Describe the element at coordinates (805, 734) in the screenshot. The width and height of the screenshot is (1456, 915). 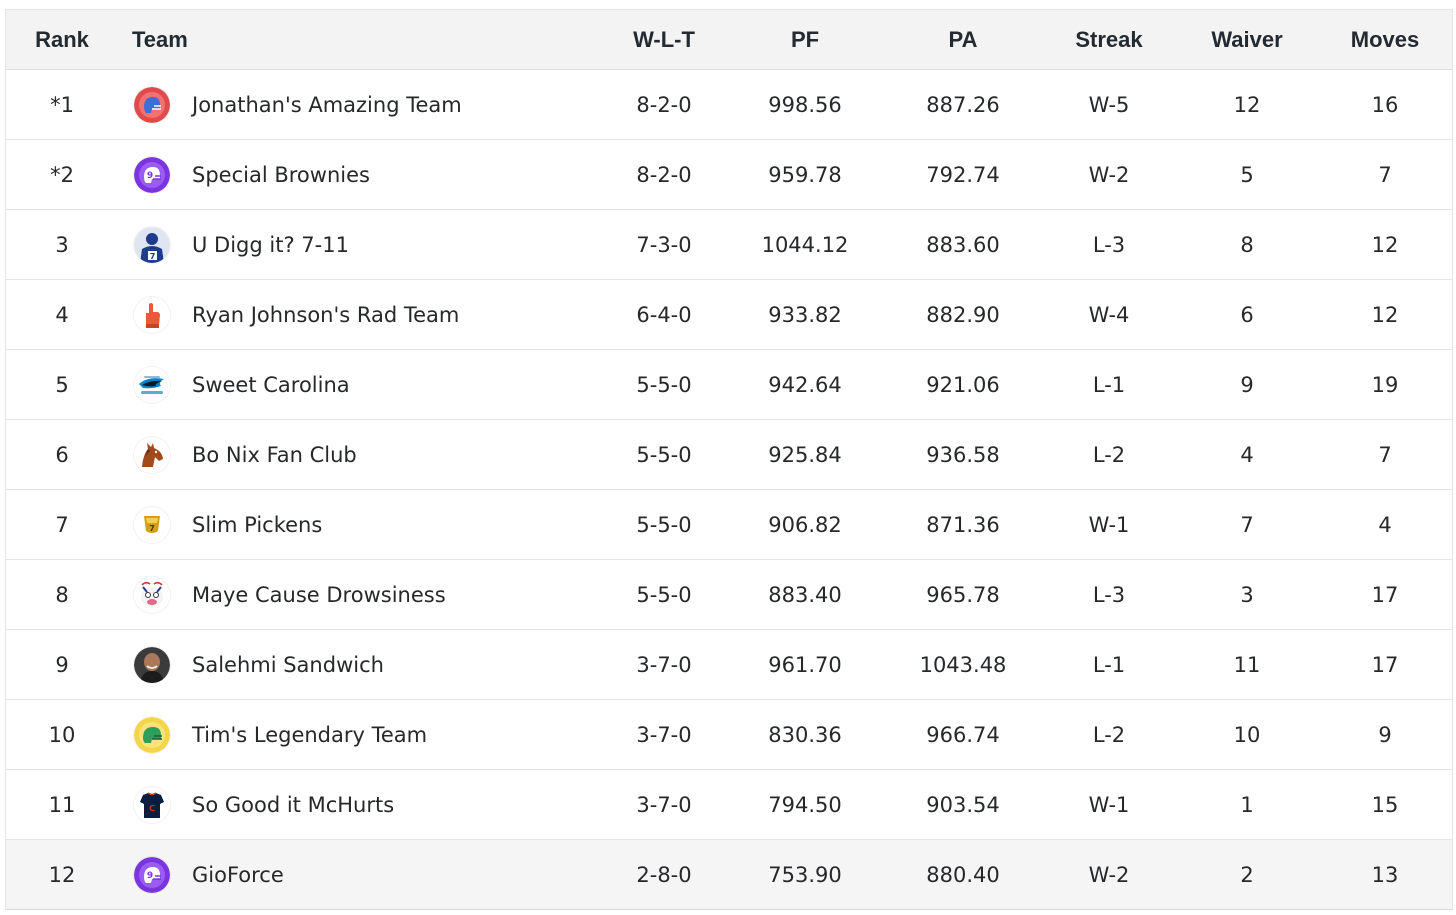
I see `pf-cell: 830.36` at that location.